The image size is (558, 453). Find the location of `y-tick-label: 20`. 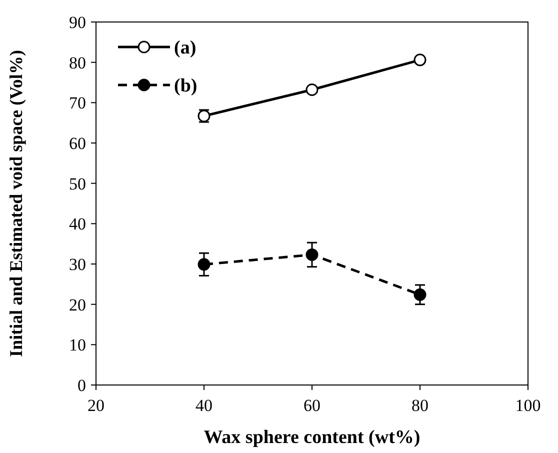

y-tick-label: 20 is located at coordinates (77, 304).